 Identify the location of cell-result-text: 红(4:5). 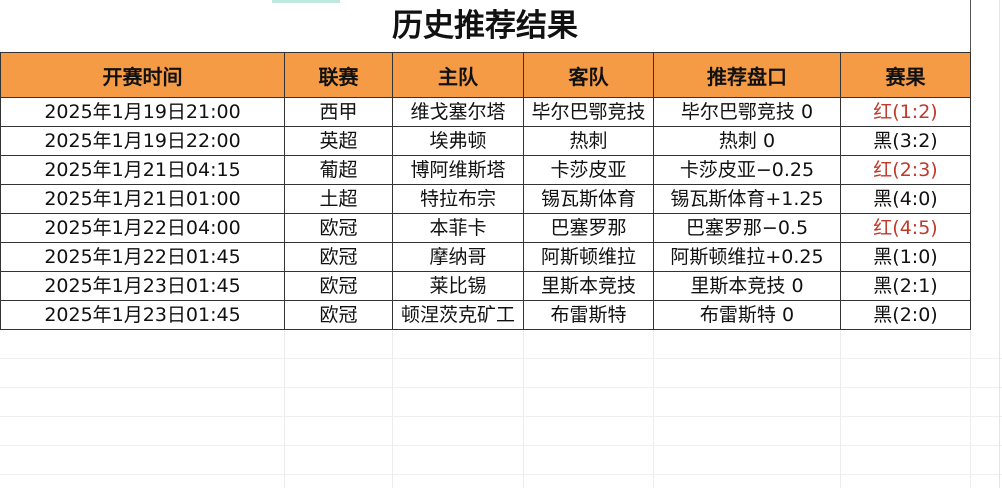
(905, 227).